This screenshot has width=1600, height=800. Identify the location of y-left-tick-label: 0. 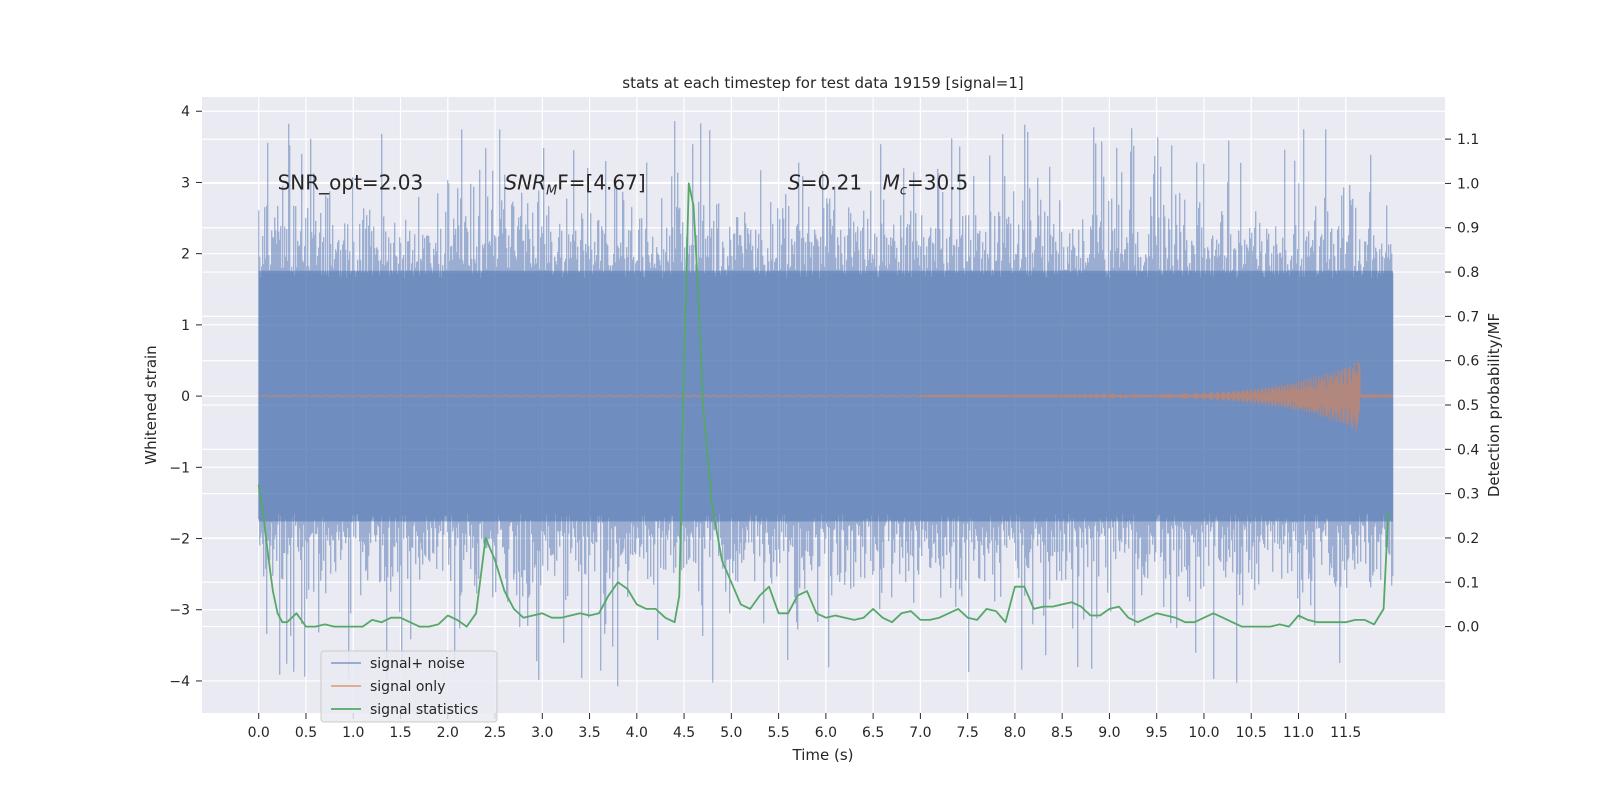
(185, 397).